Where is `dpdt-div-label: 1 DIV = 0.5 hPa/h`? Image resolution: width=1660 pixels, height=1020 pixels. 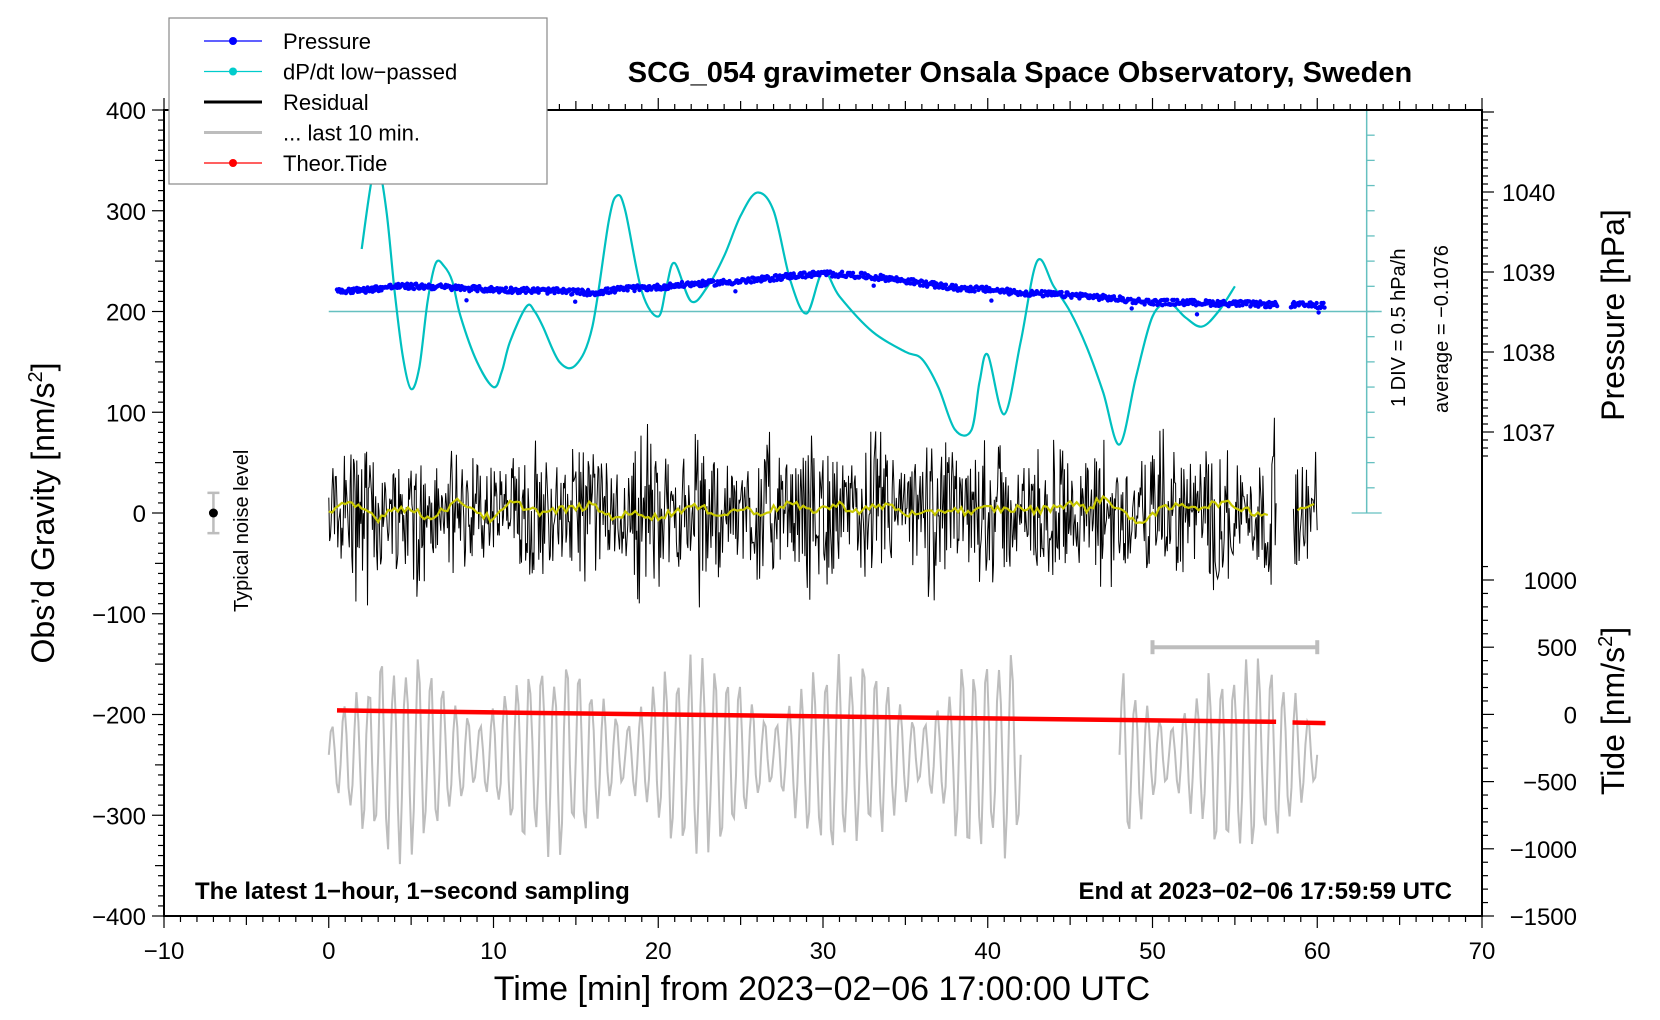
dpdt-div-label: 1 DIV = 0.5 hPa/h is located at coordinates (1399, 328).